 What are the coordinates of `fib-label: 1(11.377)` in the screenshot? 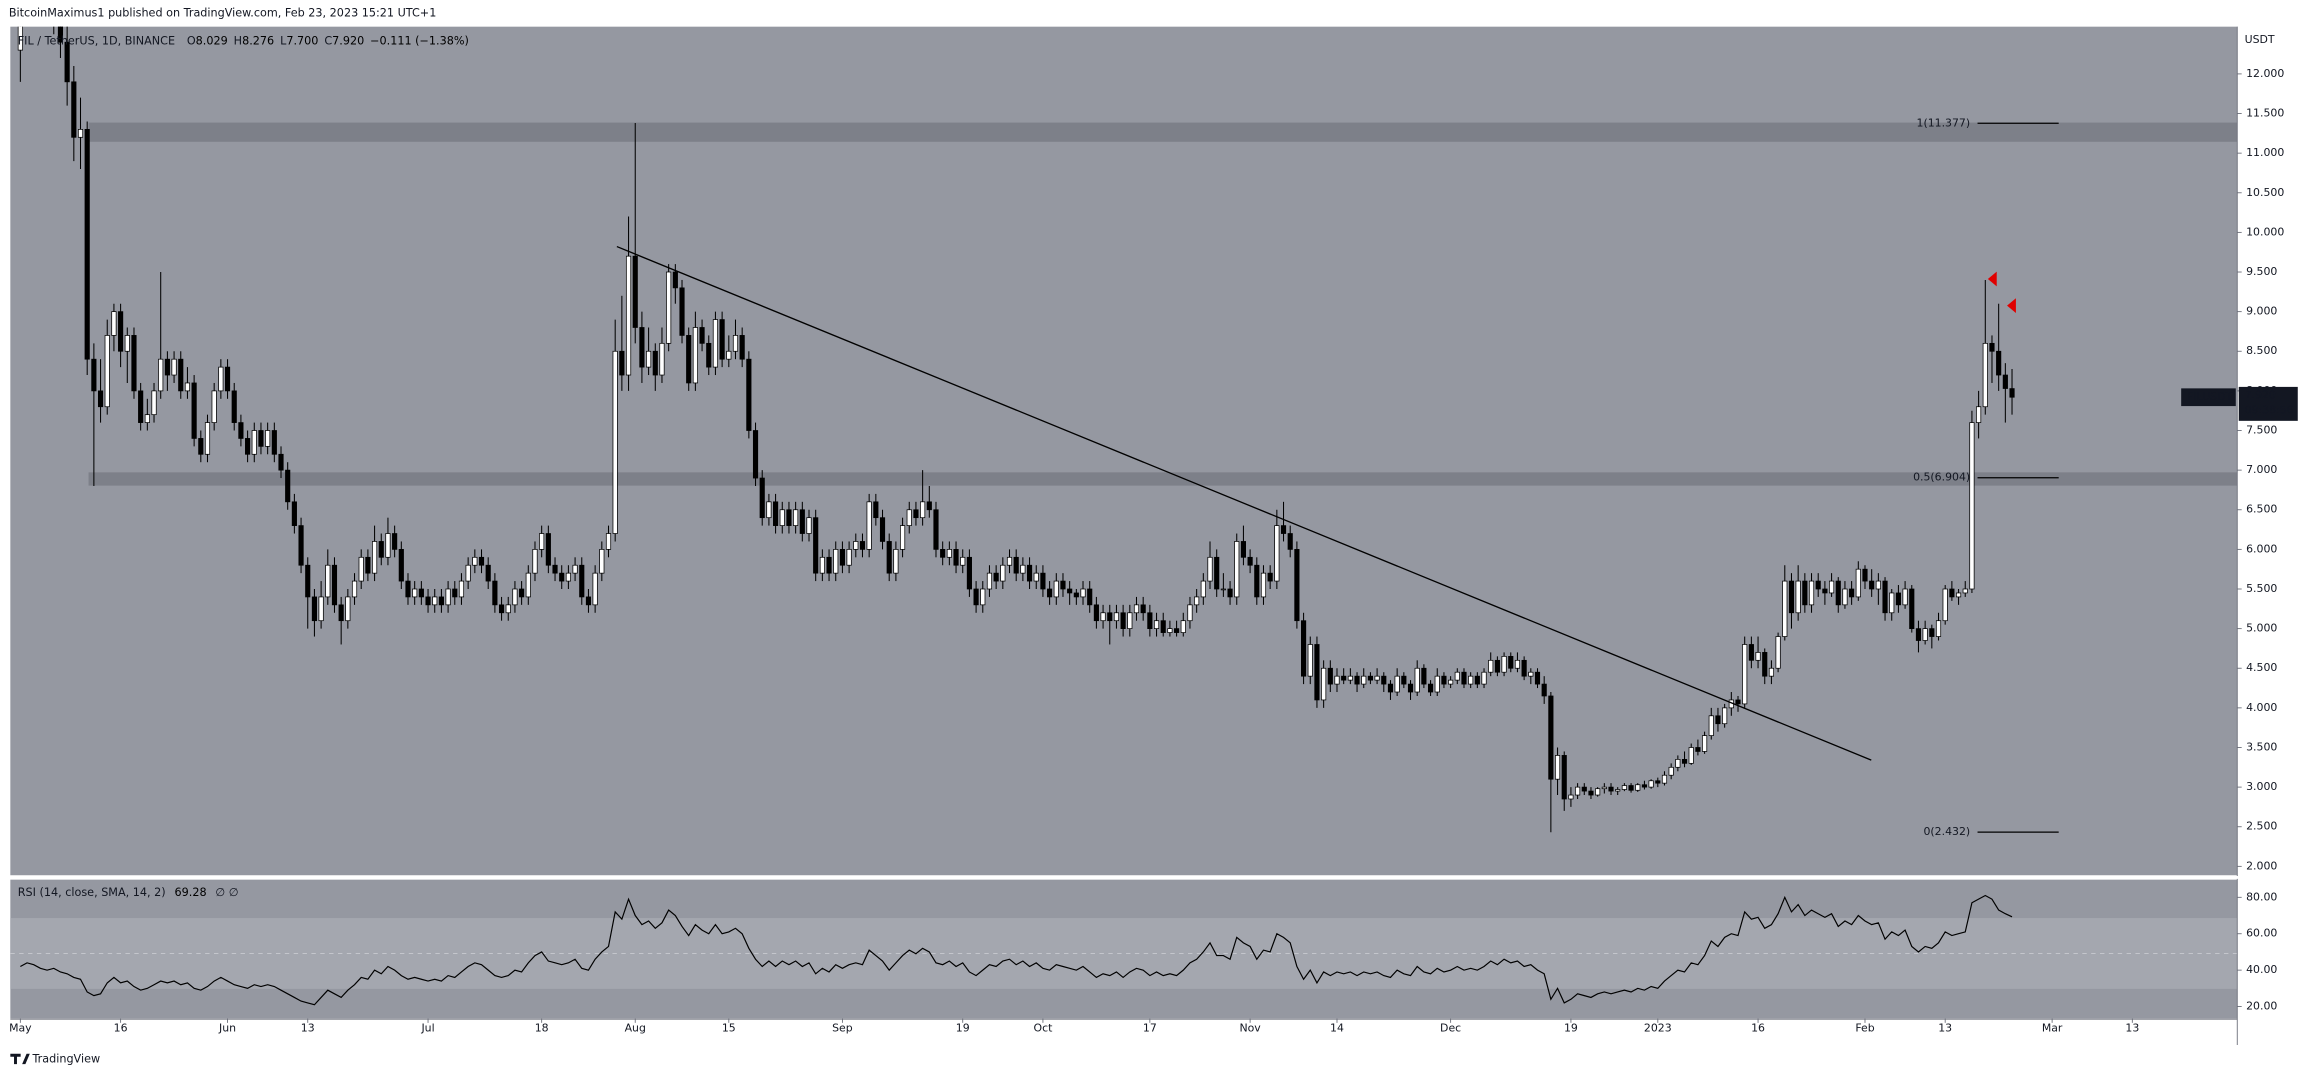 It's located at (1944, 122).